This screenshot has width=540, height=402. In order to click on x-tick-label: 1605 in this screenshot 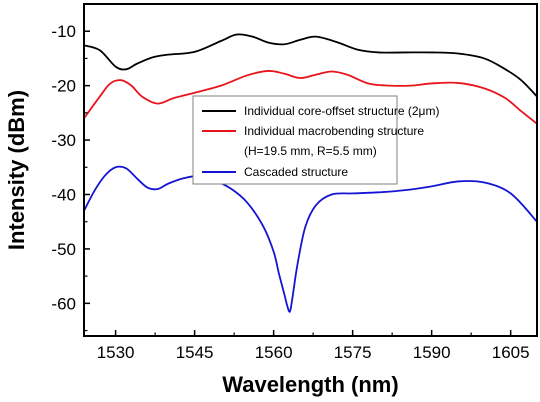, I will do `click(511, 352)`.